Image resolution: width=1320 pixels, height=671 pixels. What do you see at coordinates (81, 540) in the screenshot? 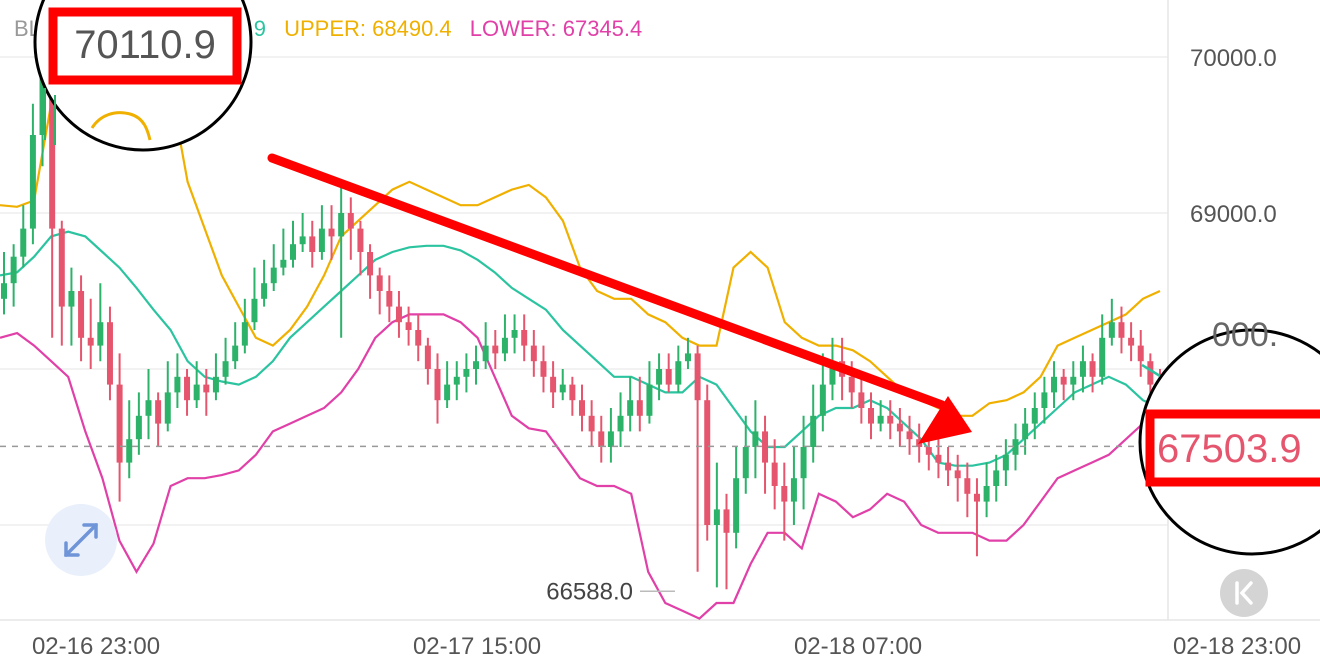
I see `expand-button` at bounding box center [81, 540].